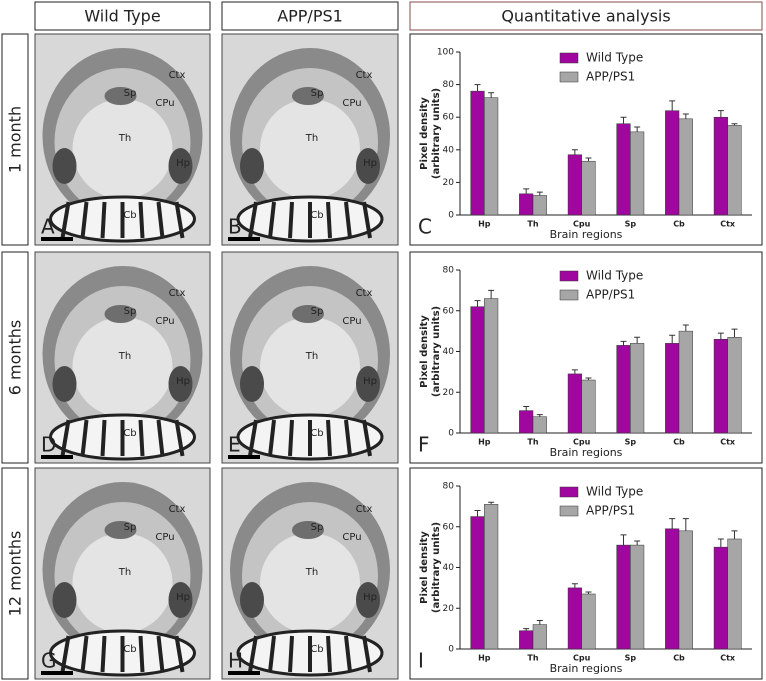 The width and height of the screenshot is (766, 681). Describe the element at coordinates (586, 668) in the screenshot. I see `x-axis-label: Brain regions` at that location.